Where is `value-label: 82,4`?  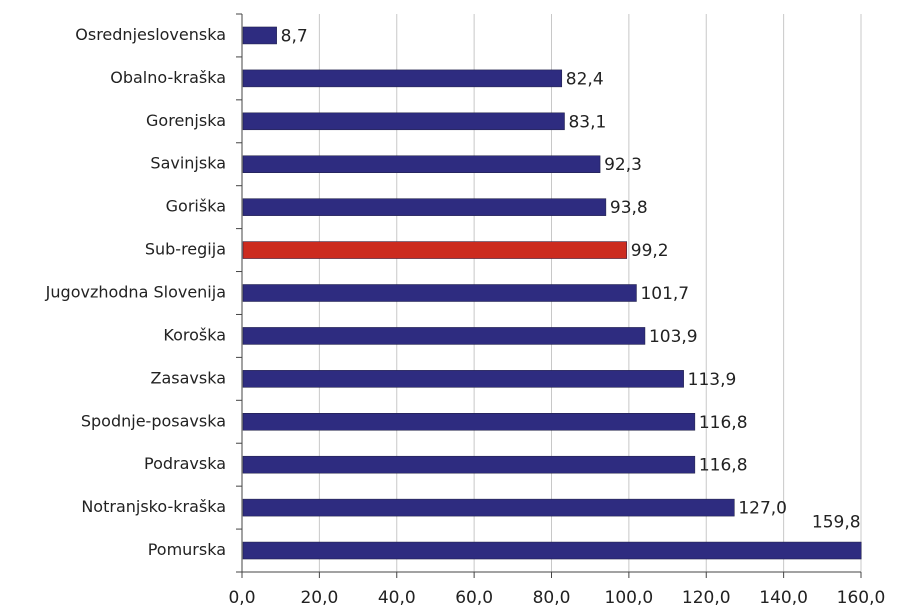
value-label: 82,4 is located at coordinates (585, 79).